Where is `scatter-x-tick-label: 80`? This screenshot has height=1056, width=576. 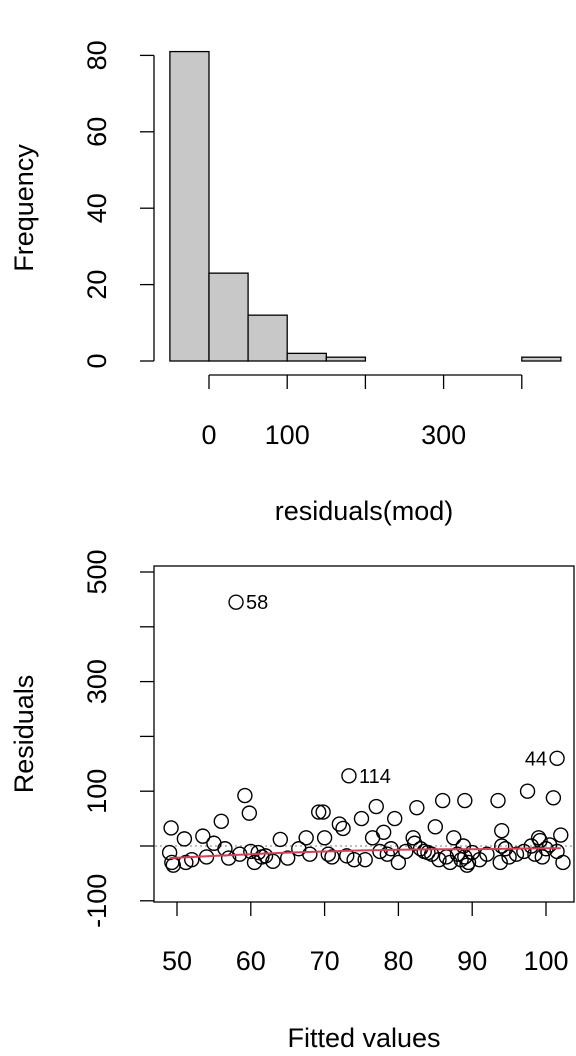 scatter-x-tick-label: 80 is located at coordinates (398, 961).